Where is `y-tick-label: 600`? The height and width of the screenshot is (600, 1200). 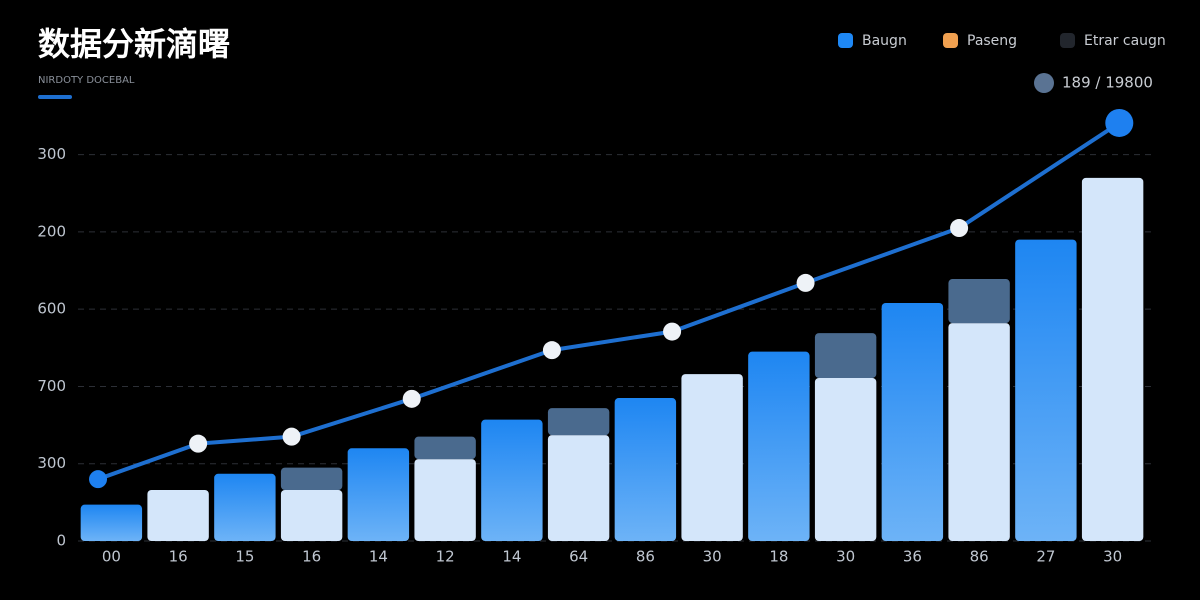
y-tick-label: 600 is located at coordinates (51, 309).